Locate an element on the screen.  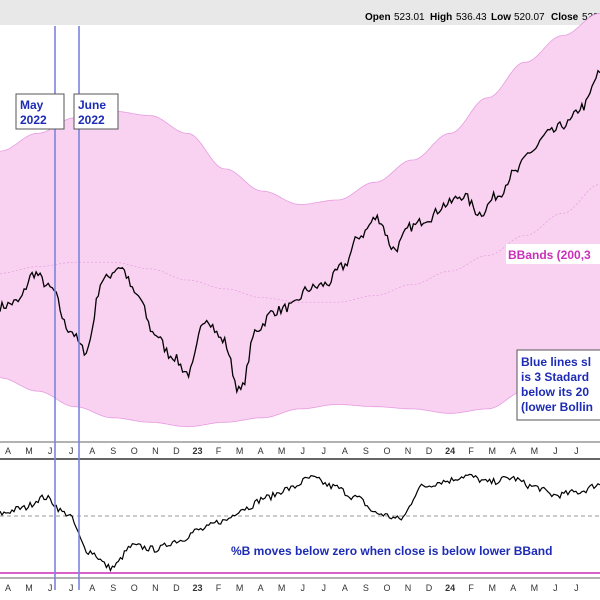
pctb-note-box is located at coordinates (414, 550).